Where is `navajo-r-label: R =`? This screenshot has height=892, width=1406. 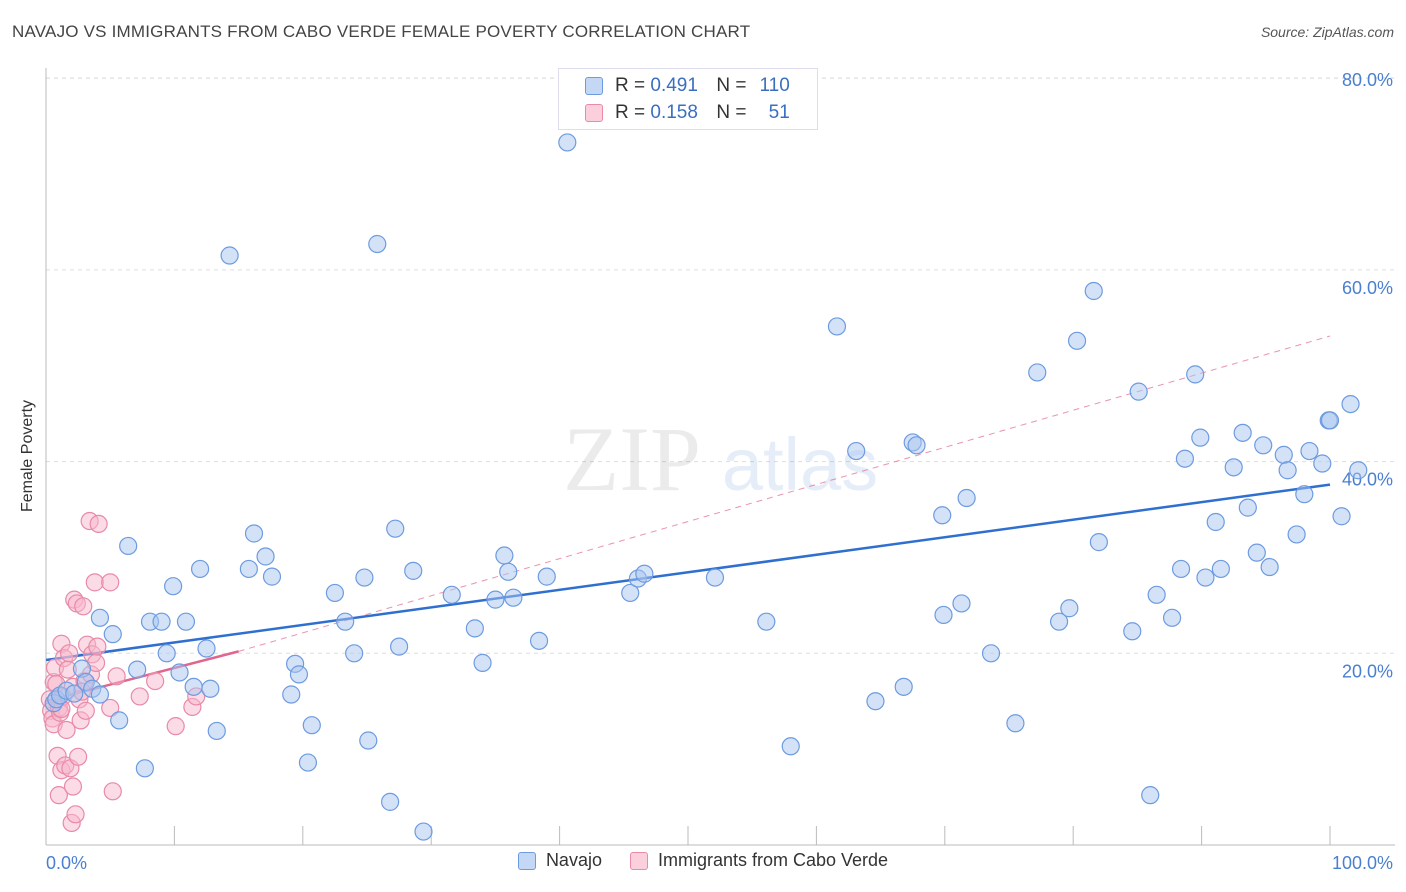 navajo-r-label: R = is located at coordinates (630, 85).